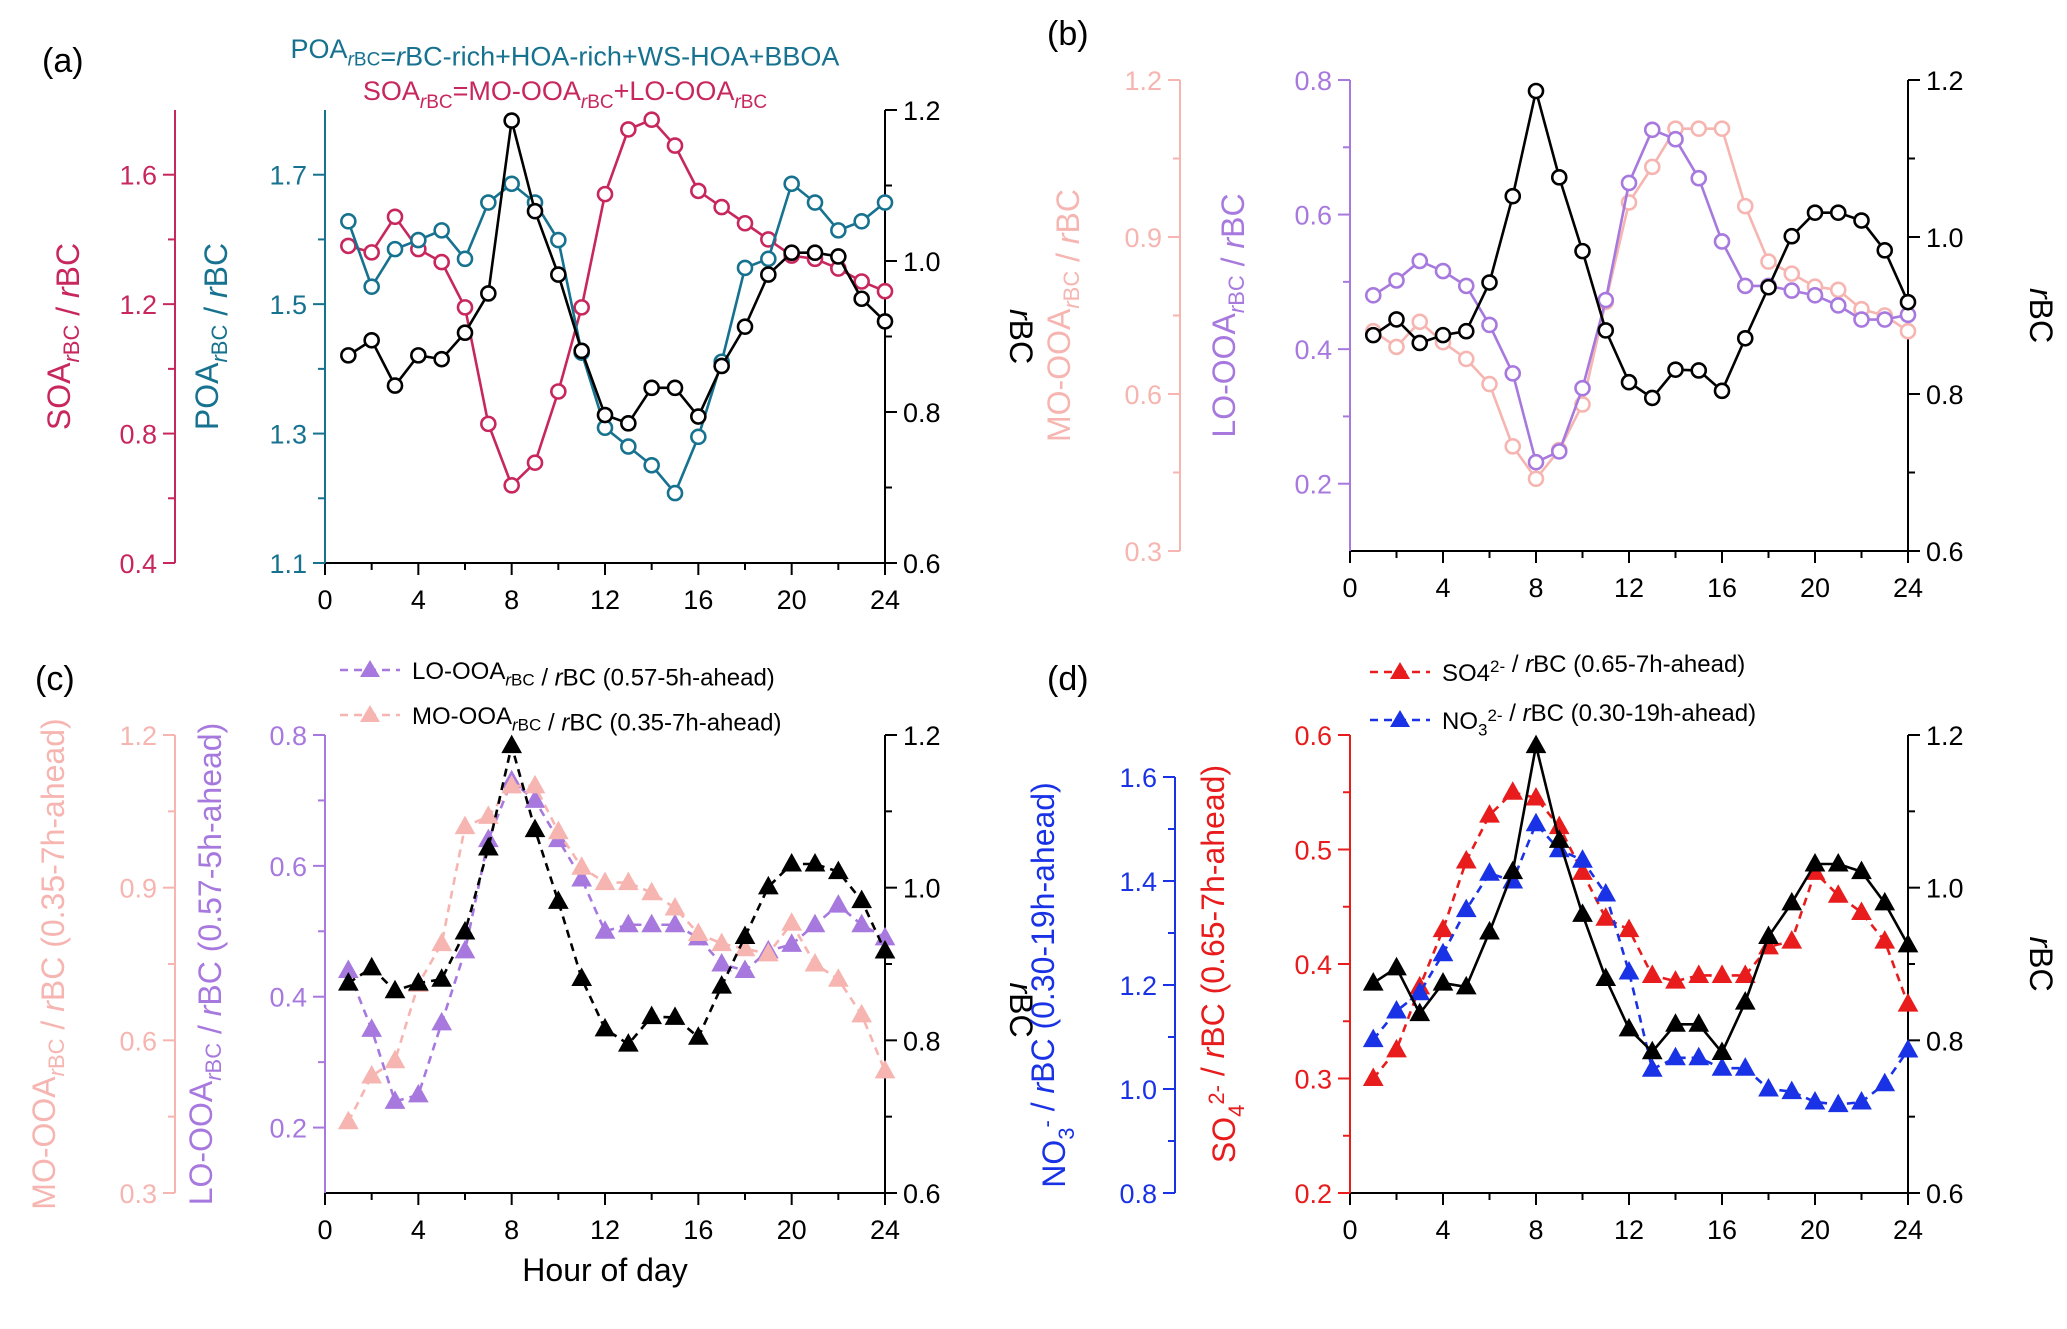  I want to click on rbc-tick-label: 0.6, so click(922, 564).